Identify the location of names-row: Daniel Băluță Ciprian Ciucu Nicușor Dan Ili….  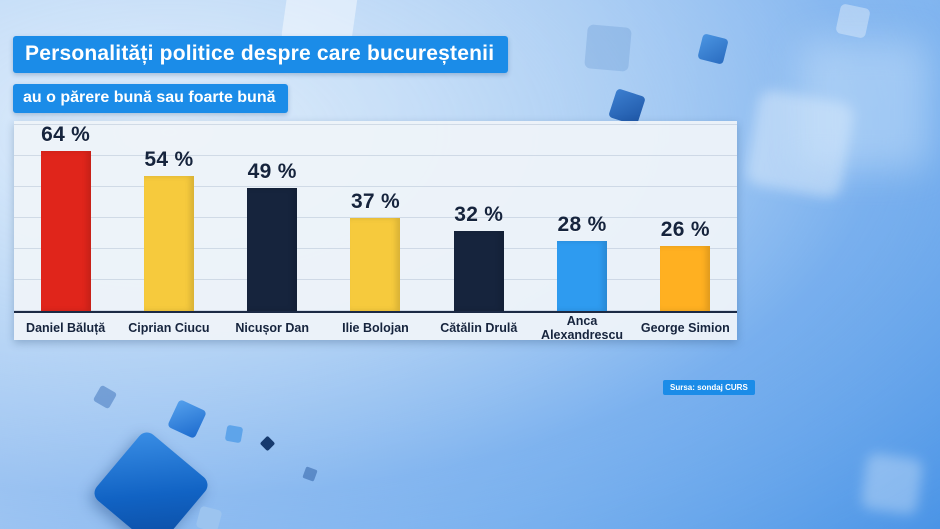
(375, 327).